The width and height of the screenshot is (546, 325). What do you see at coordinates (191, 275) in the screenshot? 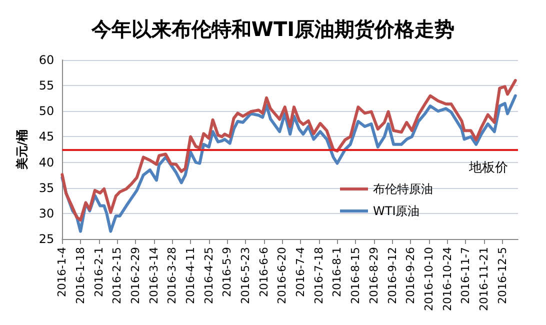
I see `x-tick-label: 2016-4-11` at bounding box center [191, 275].